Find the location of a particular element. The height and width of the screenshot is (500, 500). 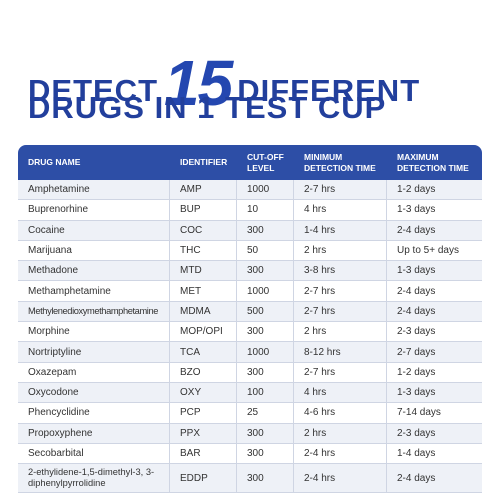

table-cell: BUP is located at coordinates (203, 210).